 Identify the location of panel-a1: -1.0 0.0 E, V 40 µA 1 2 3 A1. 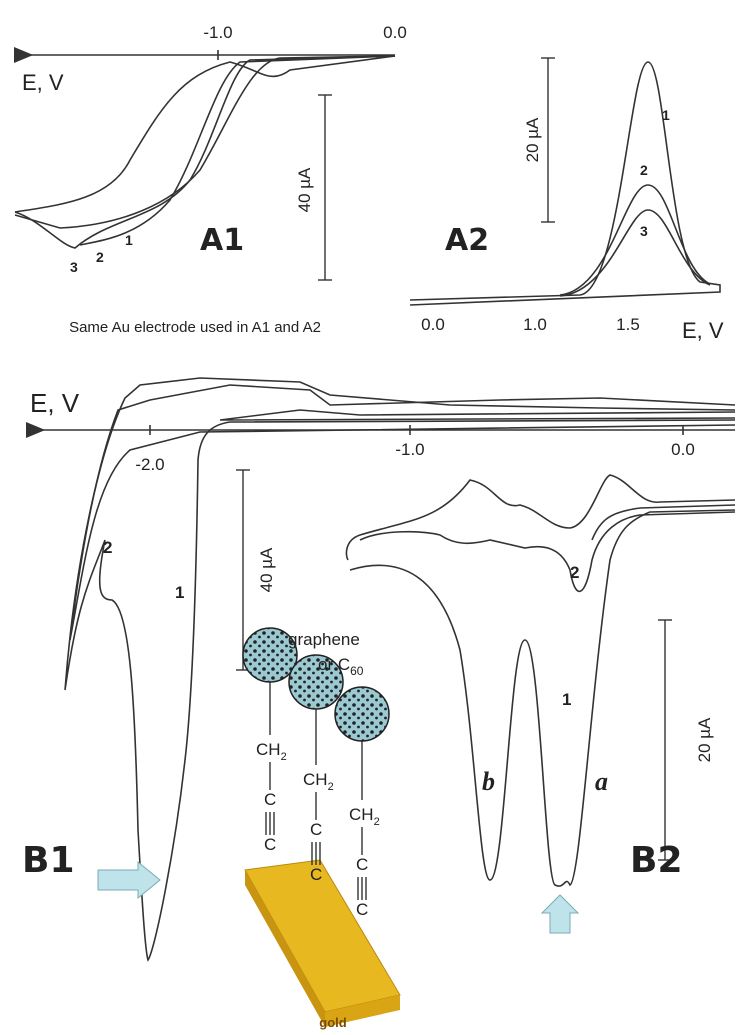
(210, 152).